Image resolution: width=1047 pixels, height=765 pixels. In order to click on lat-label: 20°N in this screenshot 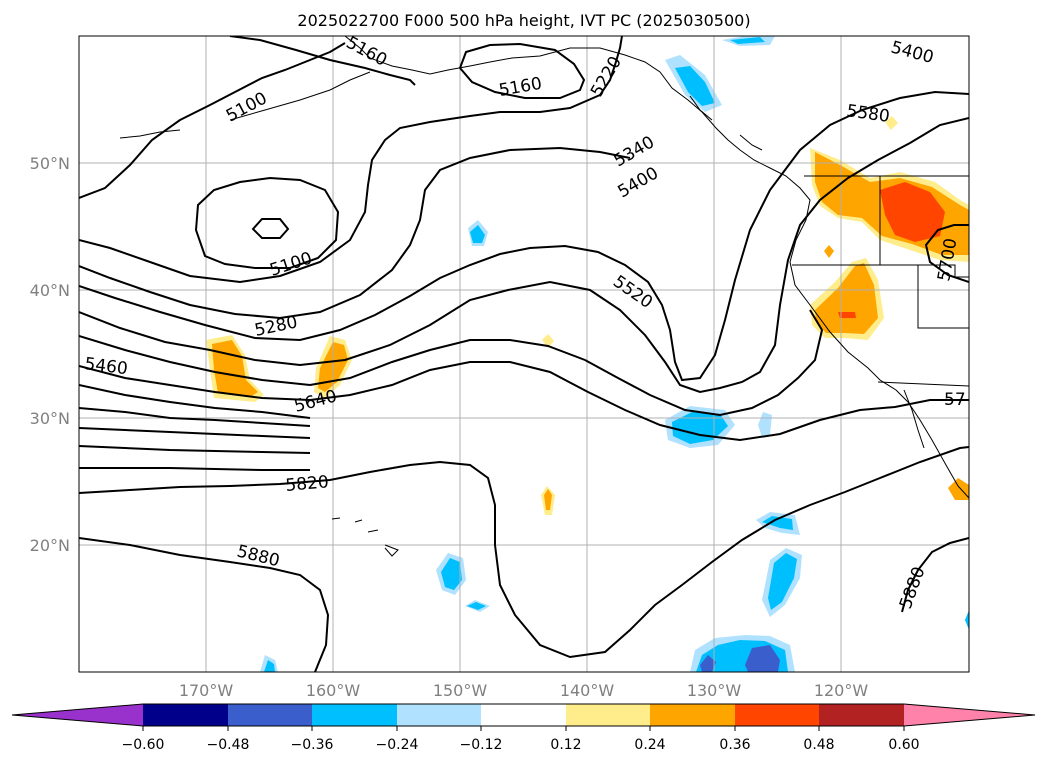, I will do `click(50, 545)`.